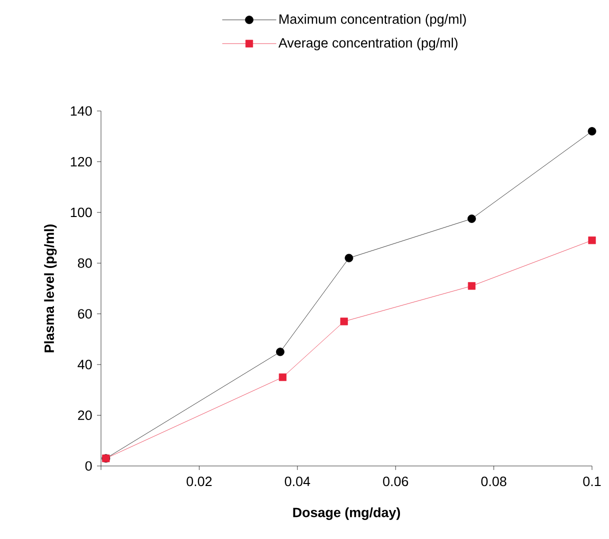  What do you see at coordinates (85, 314) in the screenshot?
I see `y-tick-label: 60` at bounding box center [85, 314].